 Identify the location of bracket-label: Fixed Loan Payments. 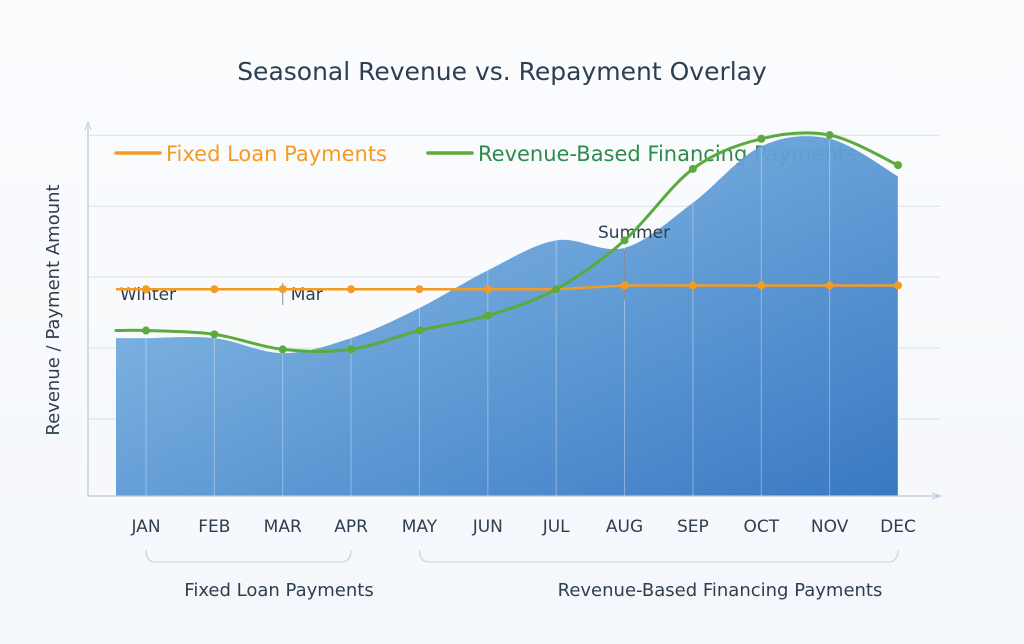
(278, 590).